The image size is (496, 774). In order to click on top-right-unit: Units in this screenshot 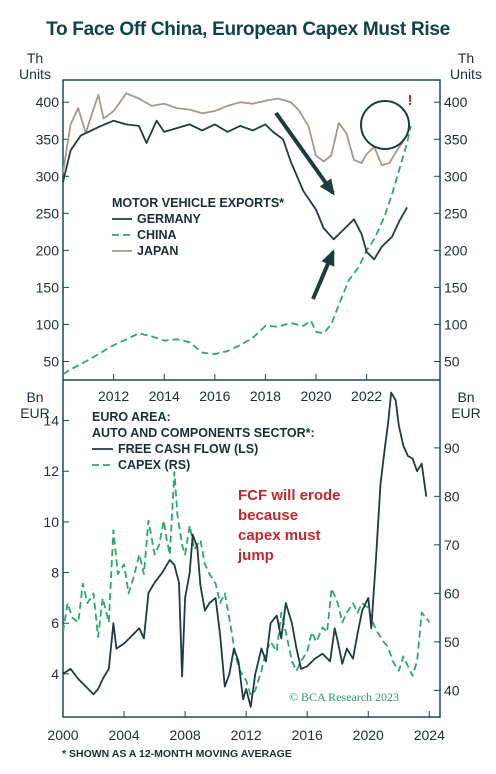, I will do `click(466, 74)`.